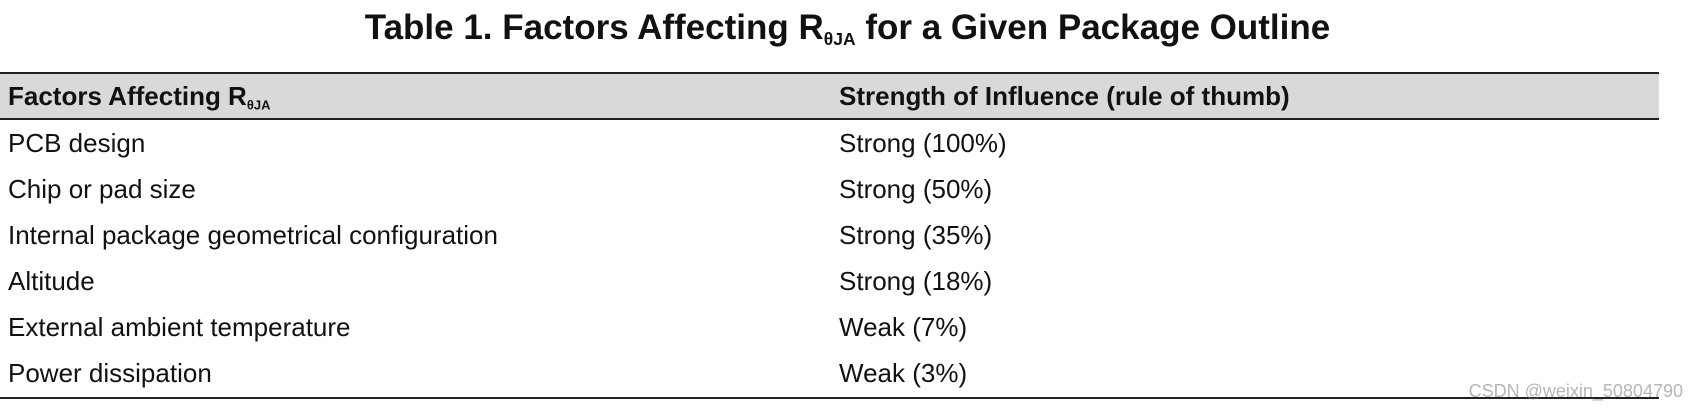 Image resolution: width=1695 pixels, height=411 pixels. What do you see at coordinates (903, 327) in the screenshot?
I see `strength-cell: Weak (7%)` at bounding box center [903, 327].